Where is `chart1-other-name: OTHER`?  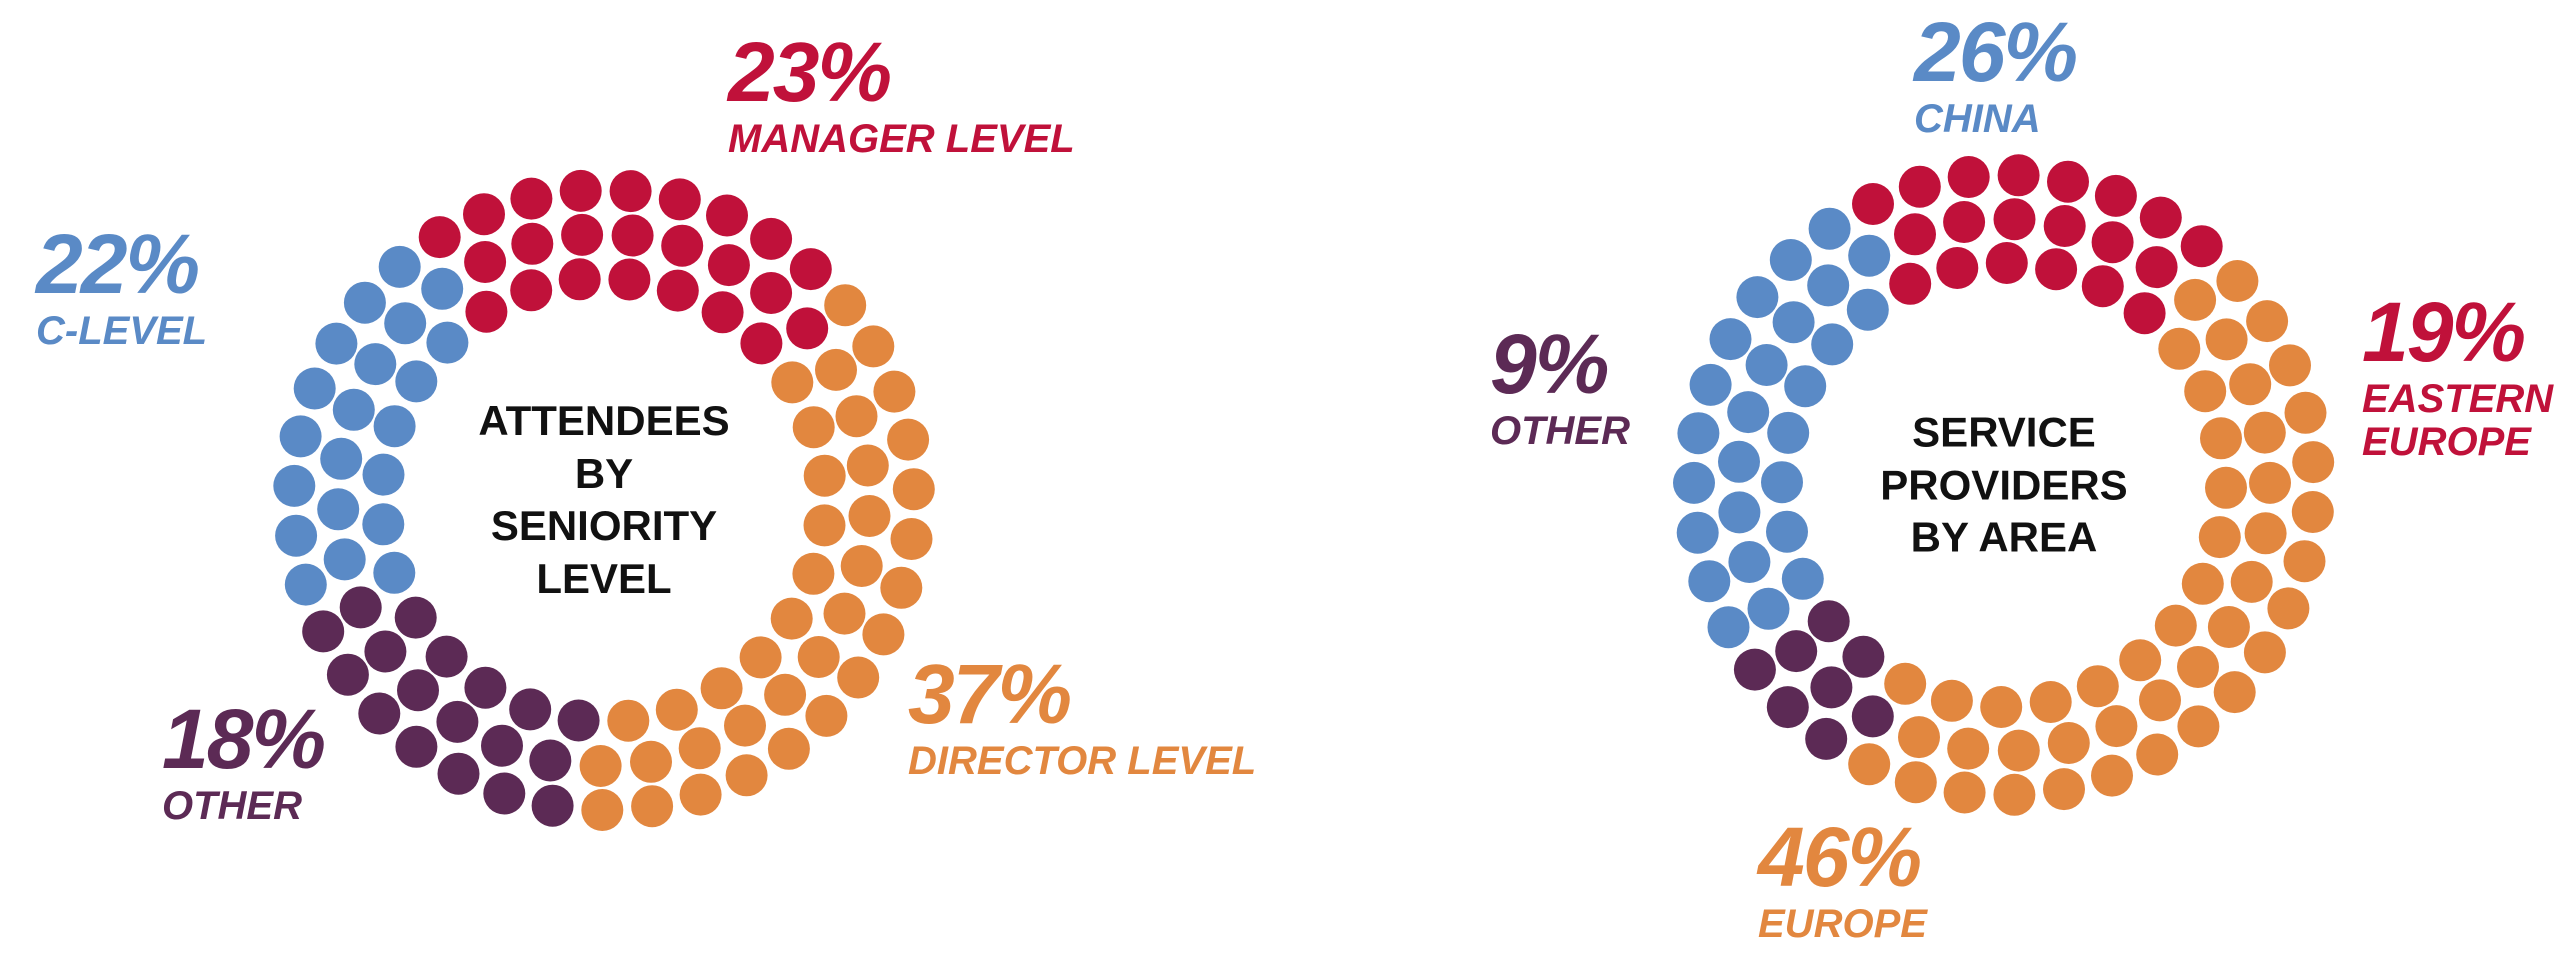 chart1-other-name: OTHER is located at coordinates (232, 806).